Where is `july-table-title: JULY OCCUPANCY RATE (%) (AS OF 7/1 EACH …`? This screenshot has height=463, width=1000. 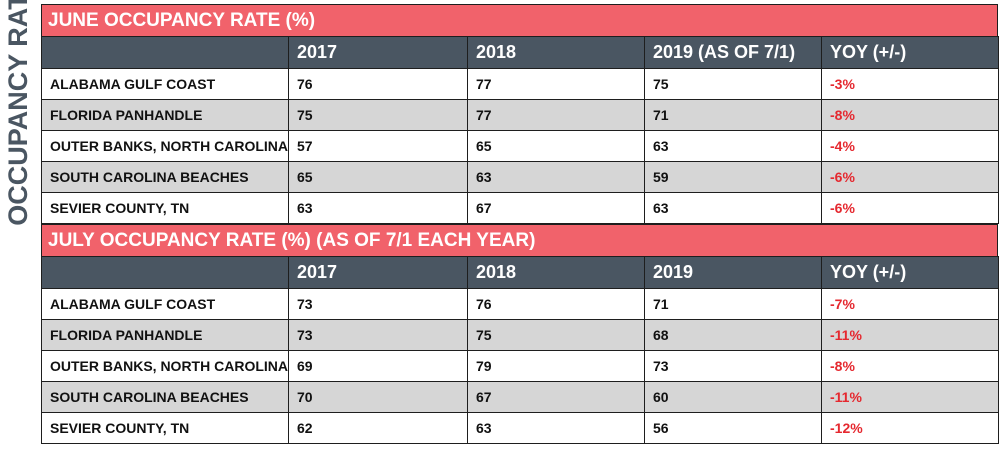 july-table-title: JULY OCCUPANCY RATE (%) (AS OF 7/1 EACH … is located at coordinates (519, 240).